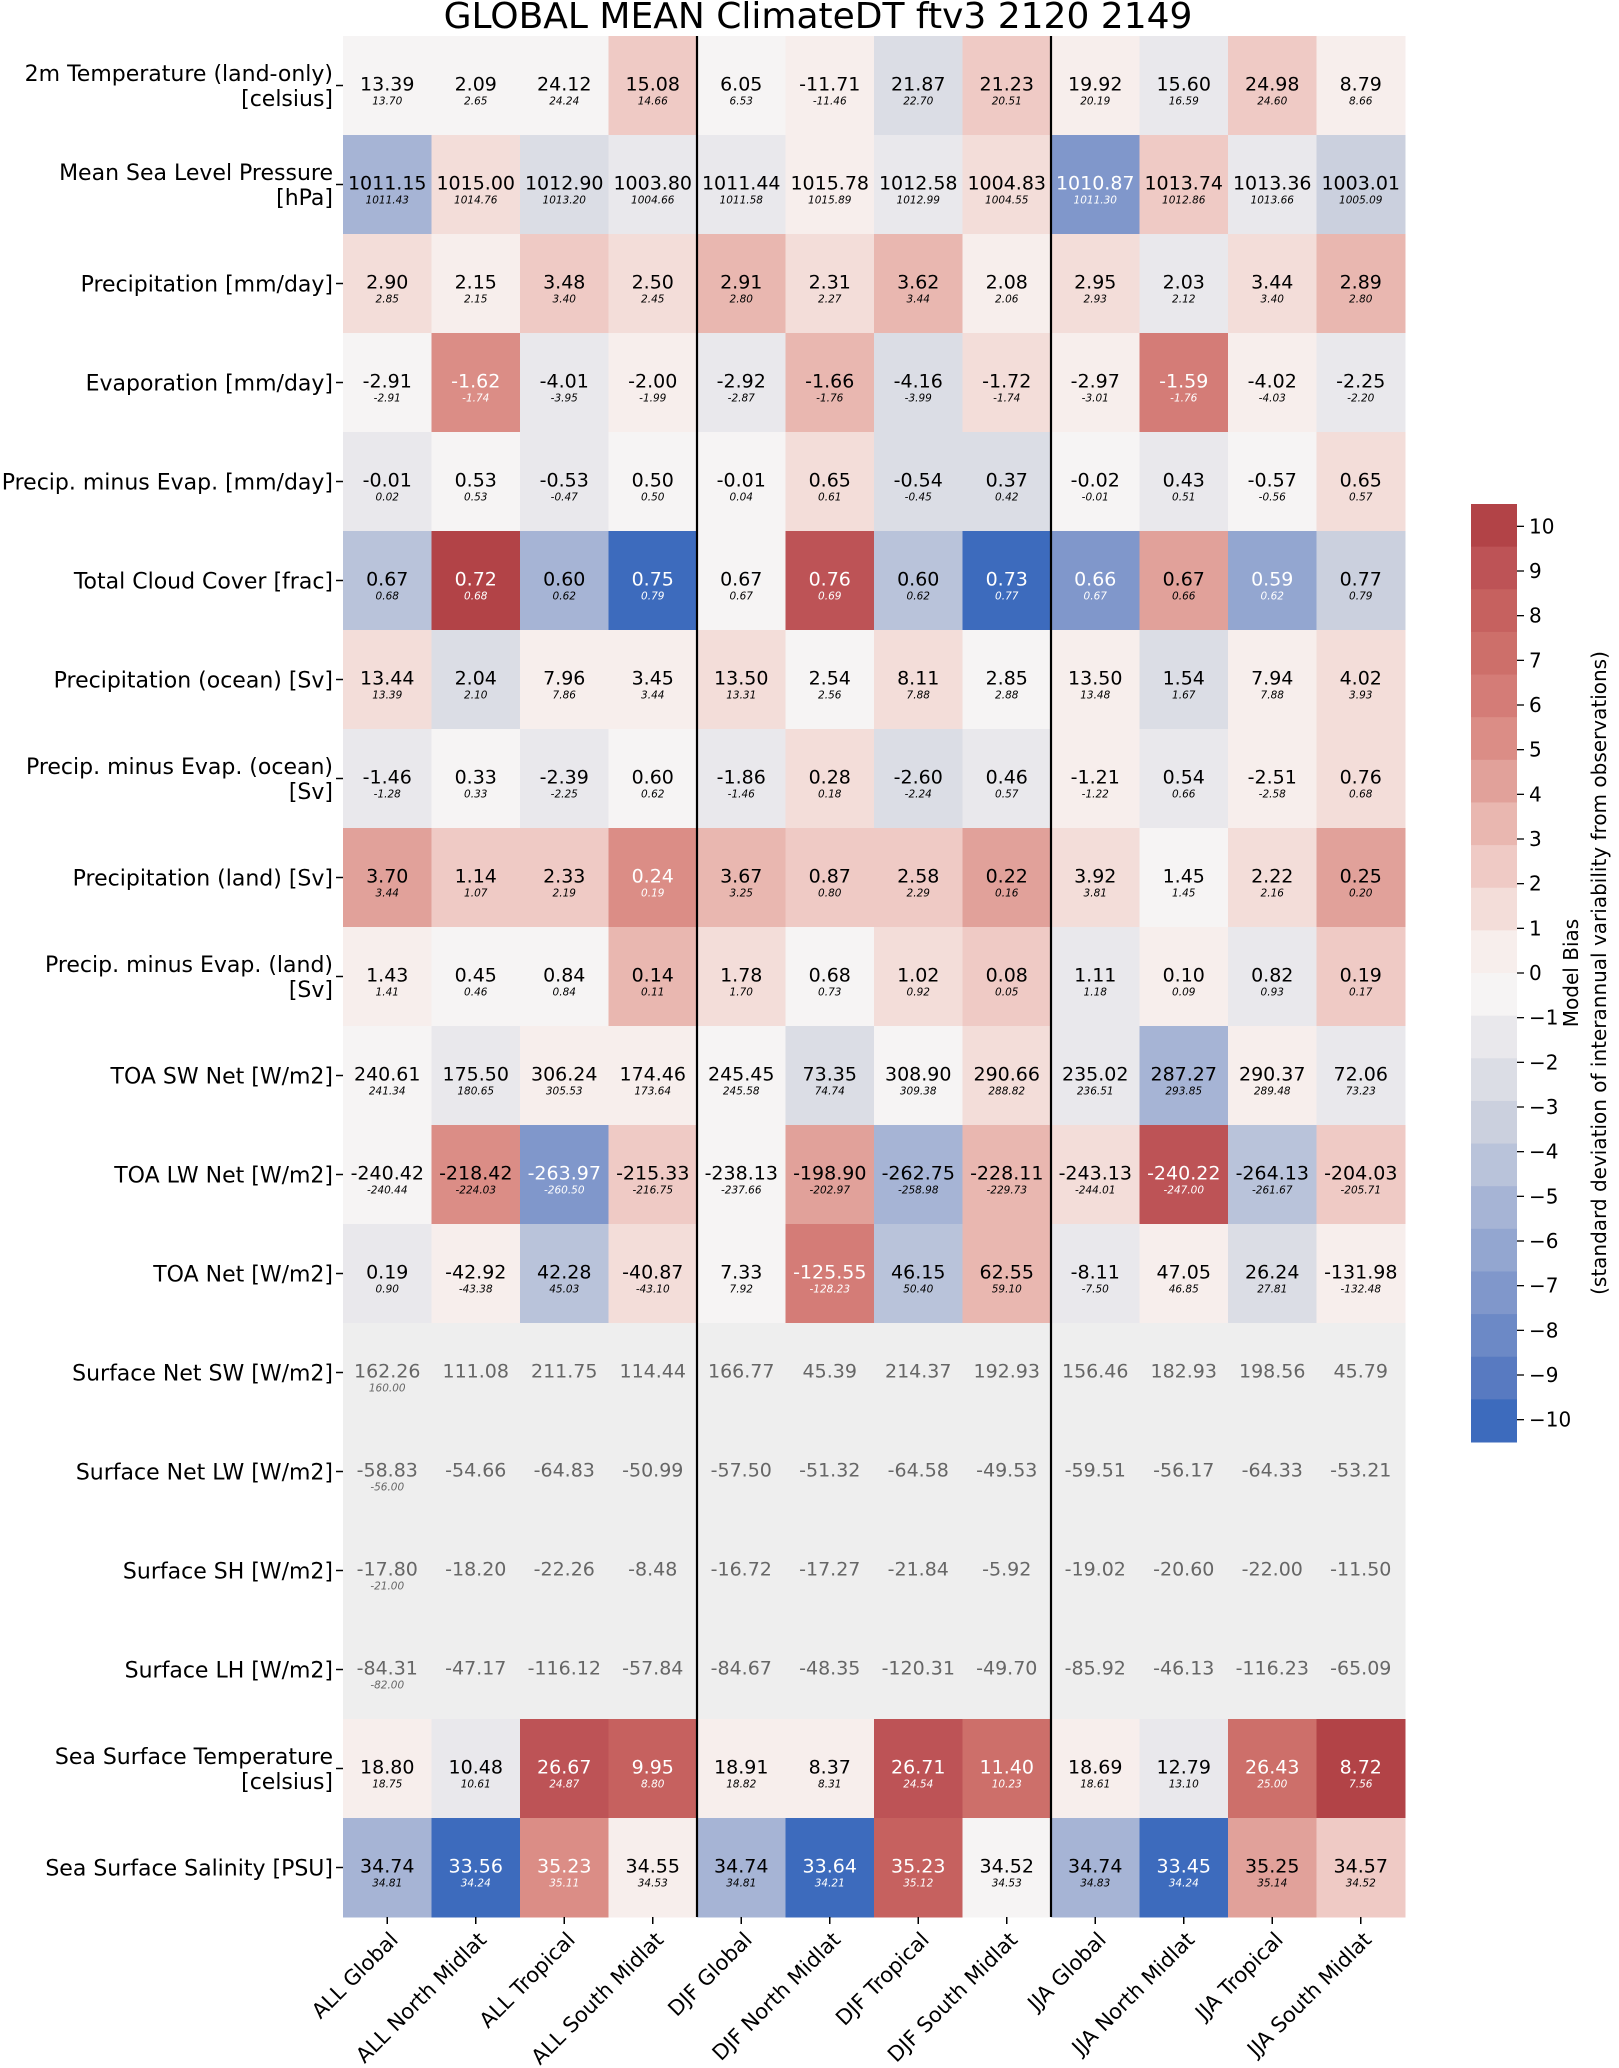 The width and height of the screenshot is (1619, 2068). I want to click on cell-value: -116.12, so click(564, 1669).